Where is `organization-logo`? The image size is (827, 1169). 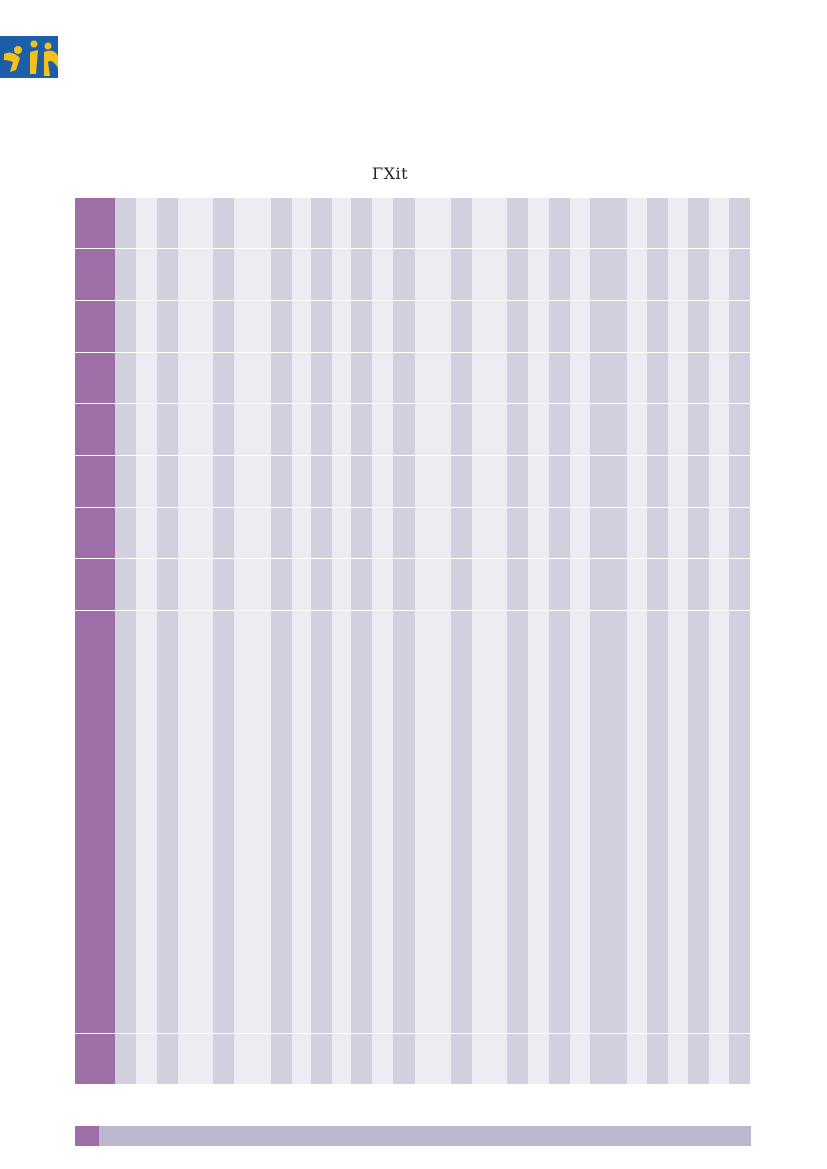
organization-logo is located at coordinates (29, 57).